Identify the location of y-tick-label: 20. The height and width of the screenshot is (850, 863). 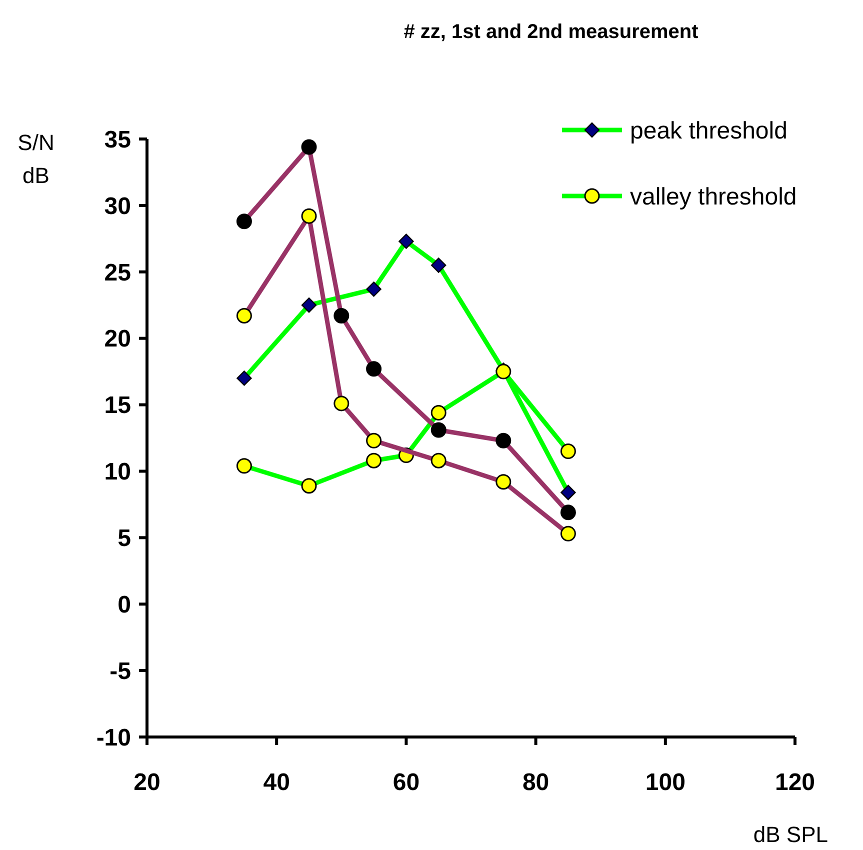
(117, 339).